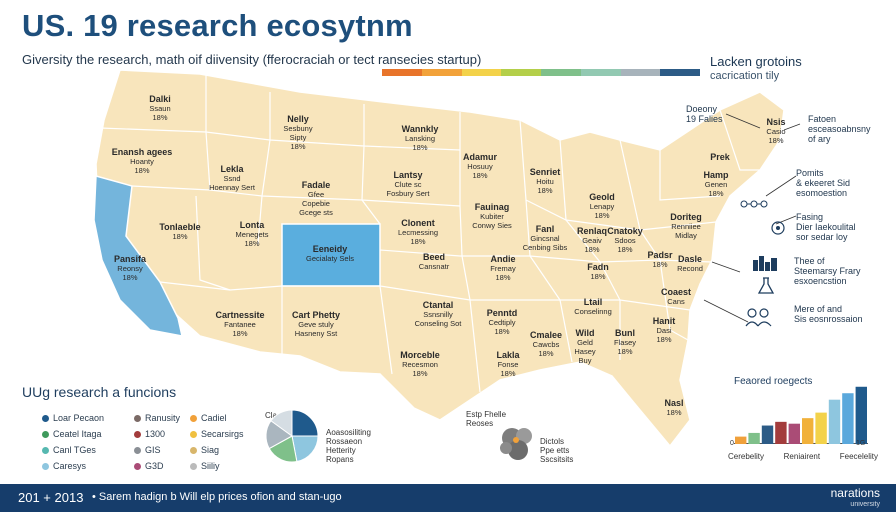 Image resolution: width=896 pixels, height=512 pixels. I want to click on legend-item: Cadiel, so click(225, 418).